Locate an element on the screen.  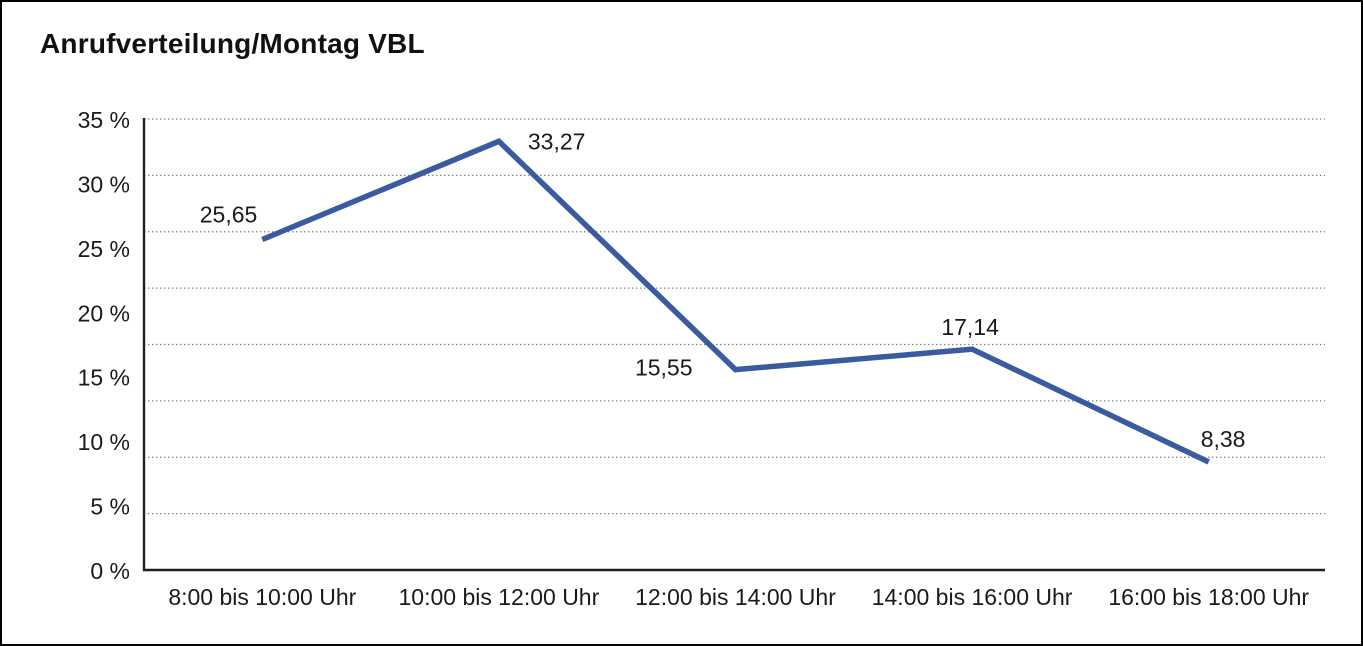
data-point-label: 25,65 is located at coordinates (229, 214).